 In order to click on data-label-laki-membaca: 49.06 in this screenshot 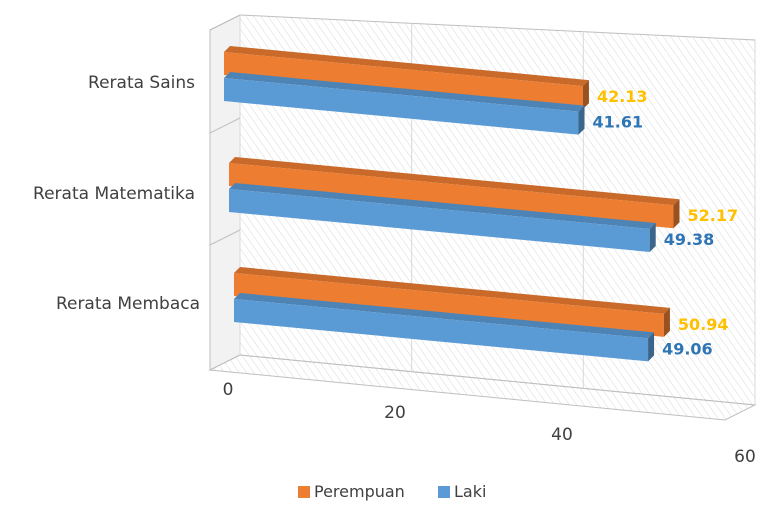, I will do `click(687, 348)`.